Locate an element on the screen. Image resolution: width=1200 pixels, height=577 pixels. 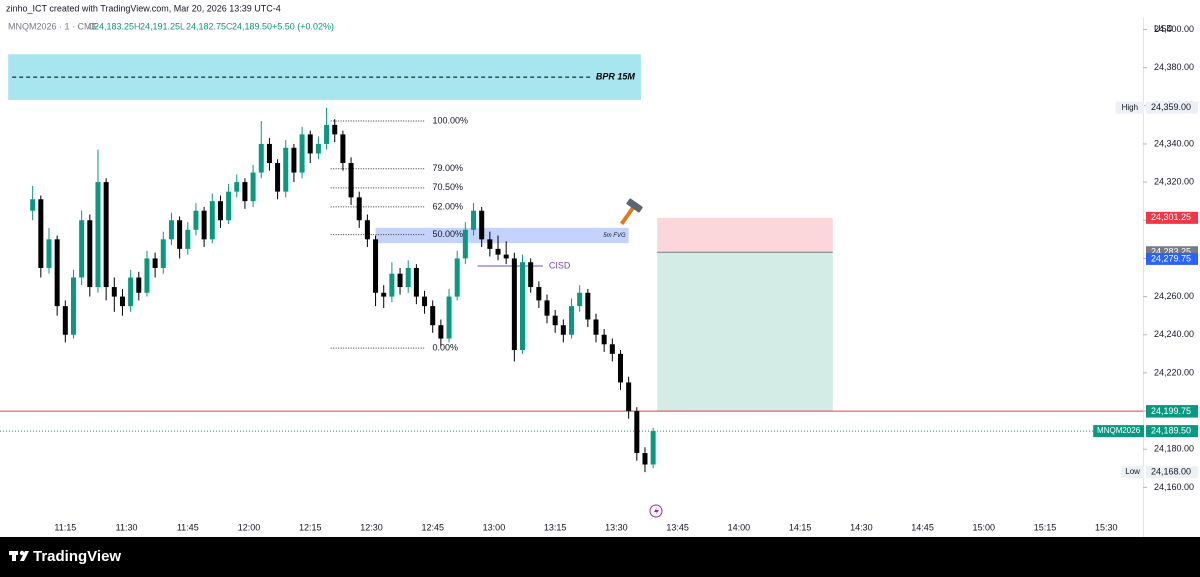
price-badge-label: 24,189.50 is located at coordinates (1171, 430).